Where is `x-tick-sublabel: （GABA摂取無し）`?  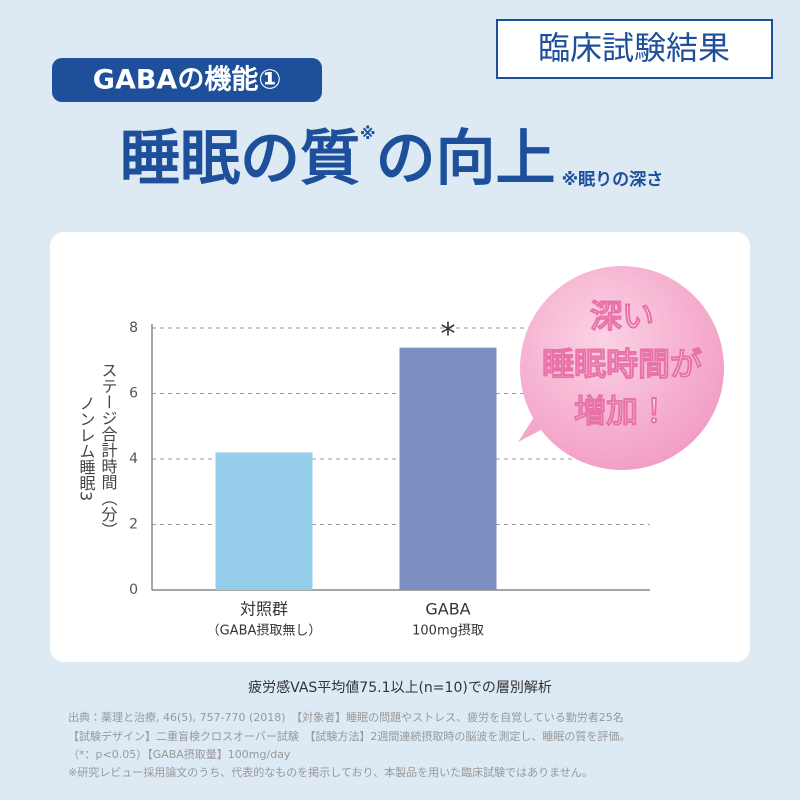
x-tick-sublabel: （GABA摂取無し） is located at coordinates (264, 631).